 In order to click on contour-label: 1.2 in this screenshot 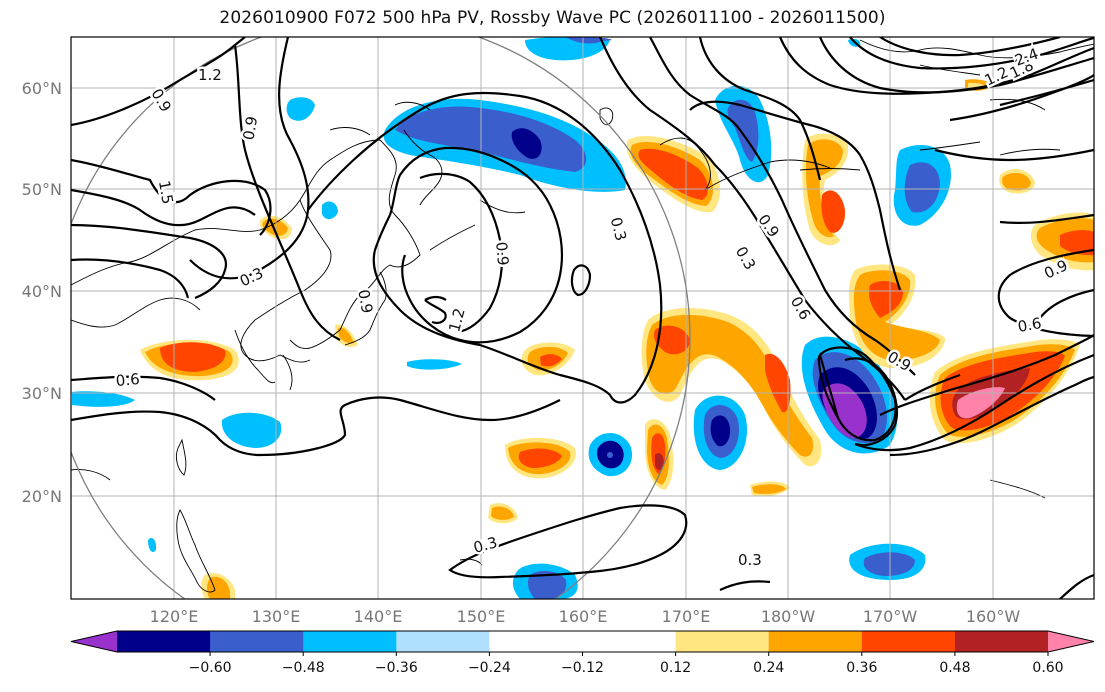, I will do `click(210, 75)`.